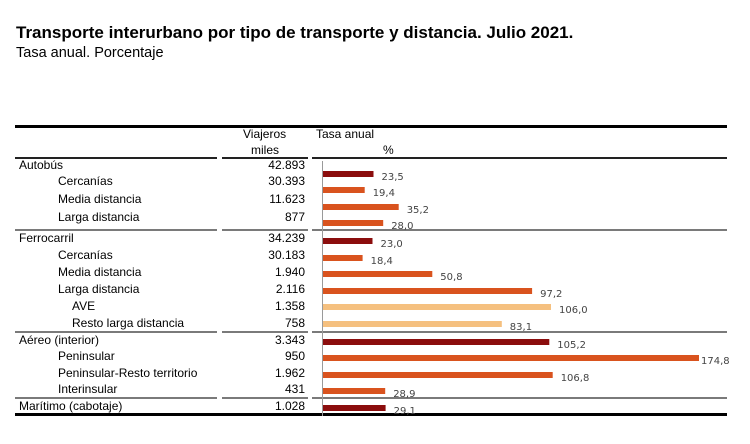 This screenshot has height=444, width=750. Describe the element at coordinates (59, 340) in the screenshot. I see `row-label: Aéreo (interior)` at that location.